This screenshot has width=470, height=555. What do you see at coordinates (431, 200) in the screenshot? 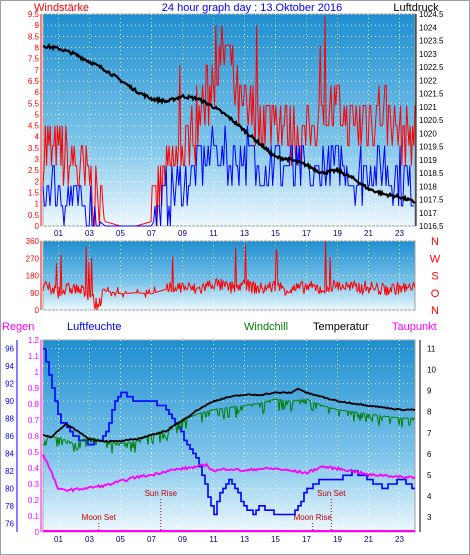
I see `pressure-axis-tick: 1017.5` at bounding box center [431, 200].